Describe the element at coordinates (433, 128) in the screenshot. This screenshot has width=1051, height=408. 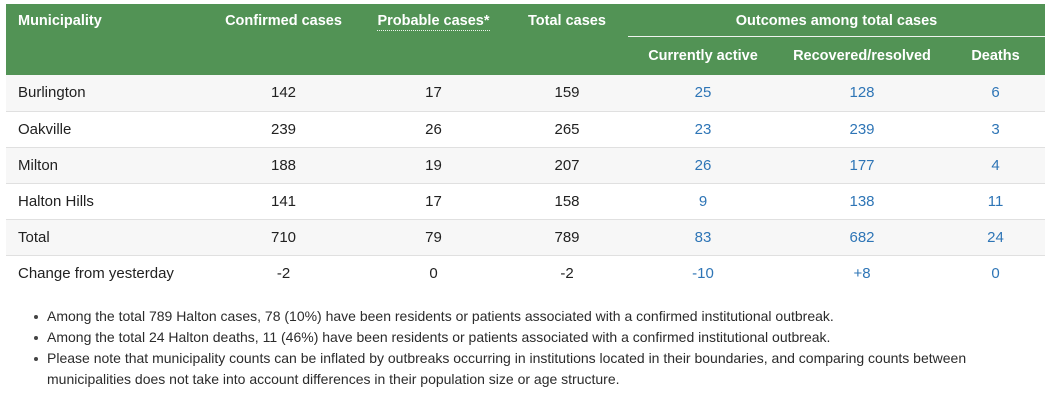
I see `case-count-cell: 26` at that location.